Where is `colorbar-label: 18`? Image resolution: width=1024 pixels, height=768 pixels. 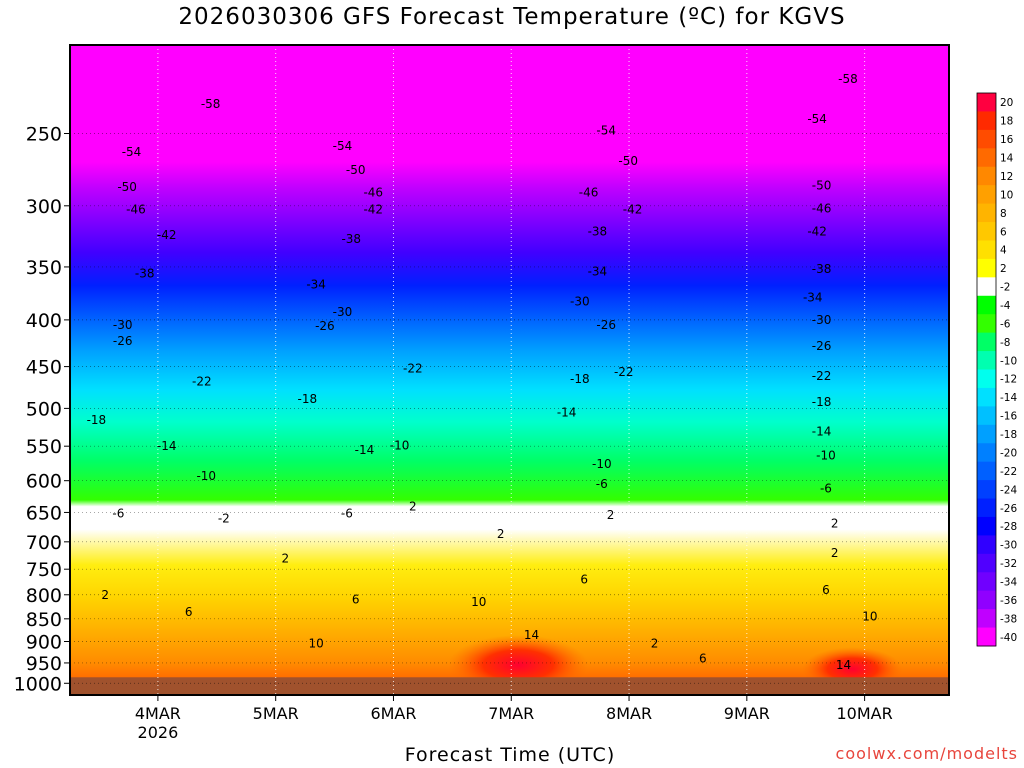 colorbar-label: 18 is located at coordinates (1006, 122).